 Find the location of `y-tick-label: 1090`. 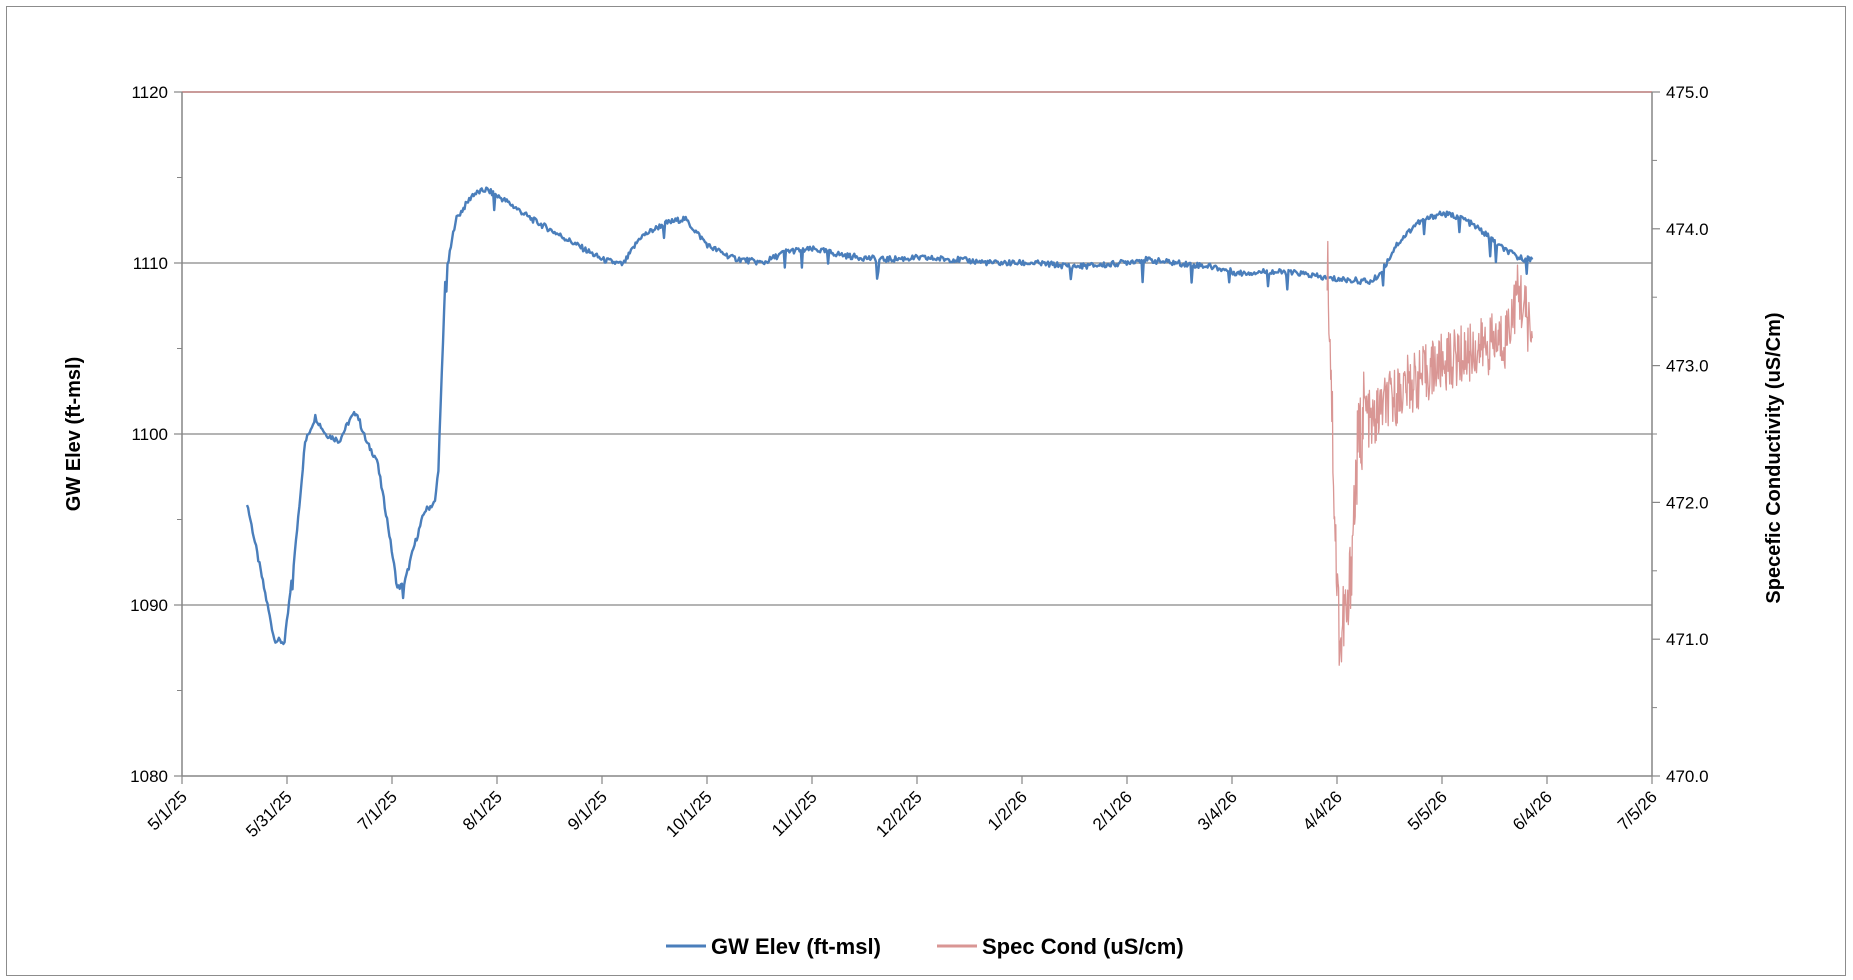

y-tick-label: 1090 is located at coordinates (149, 605).